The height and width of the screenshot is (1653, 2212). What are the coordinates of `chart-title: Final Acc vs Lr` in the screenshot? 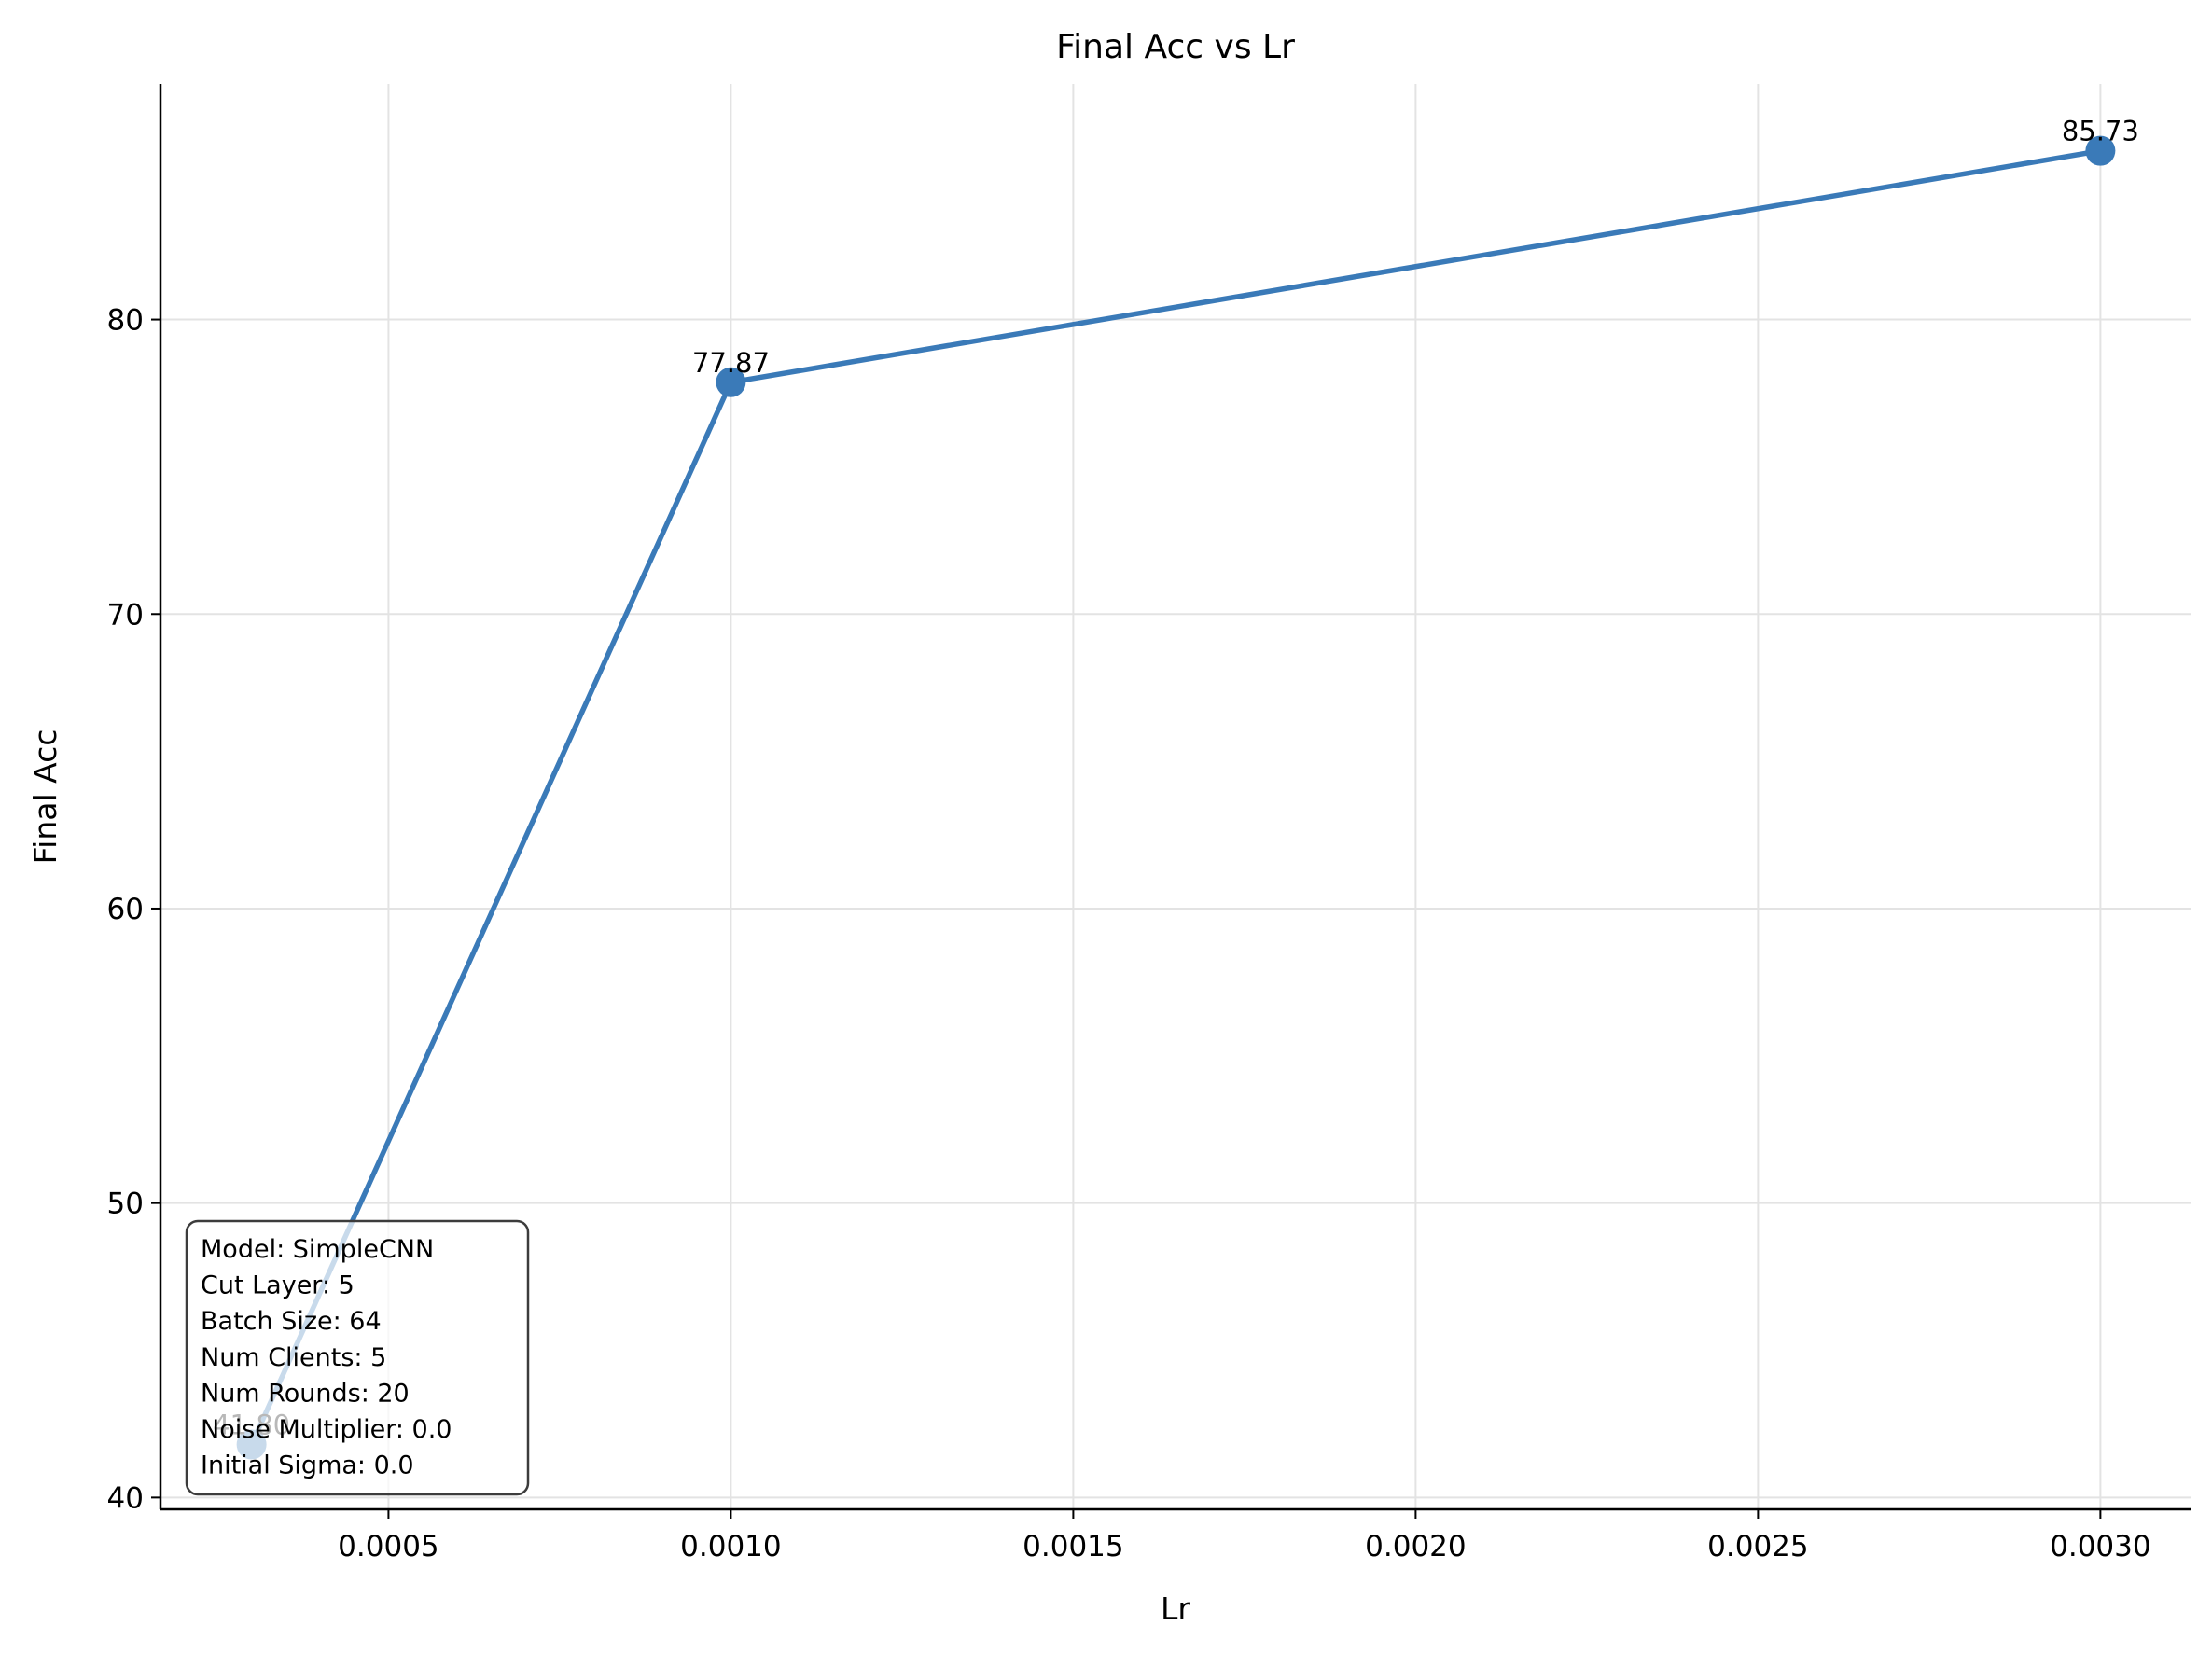 It's located at (1175, 47).